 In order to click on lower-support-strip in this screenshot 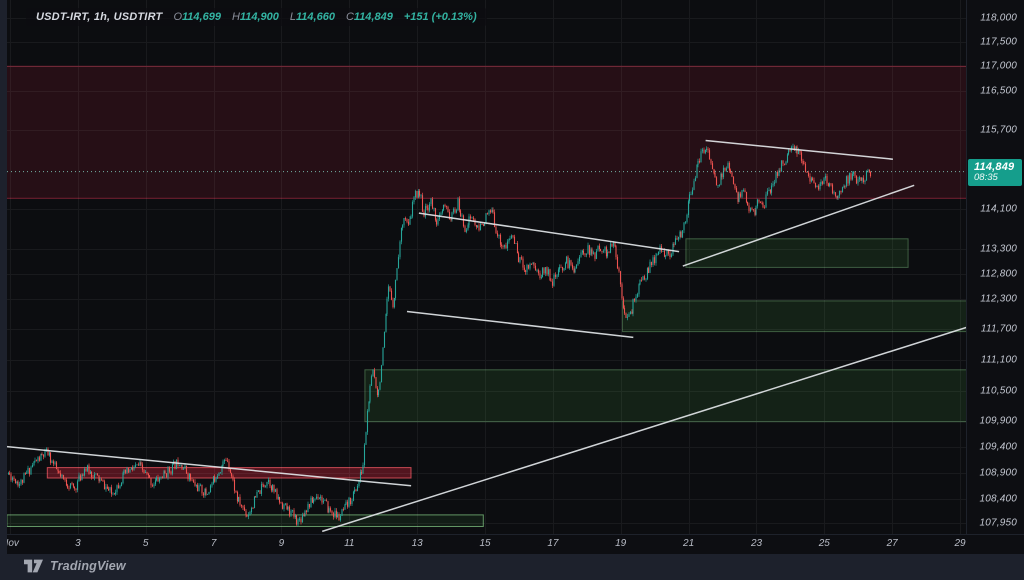, I will do `click(245, 521)`.